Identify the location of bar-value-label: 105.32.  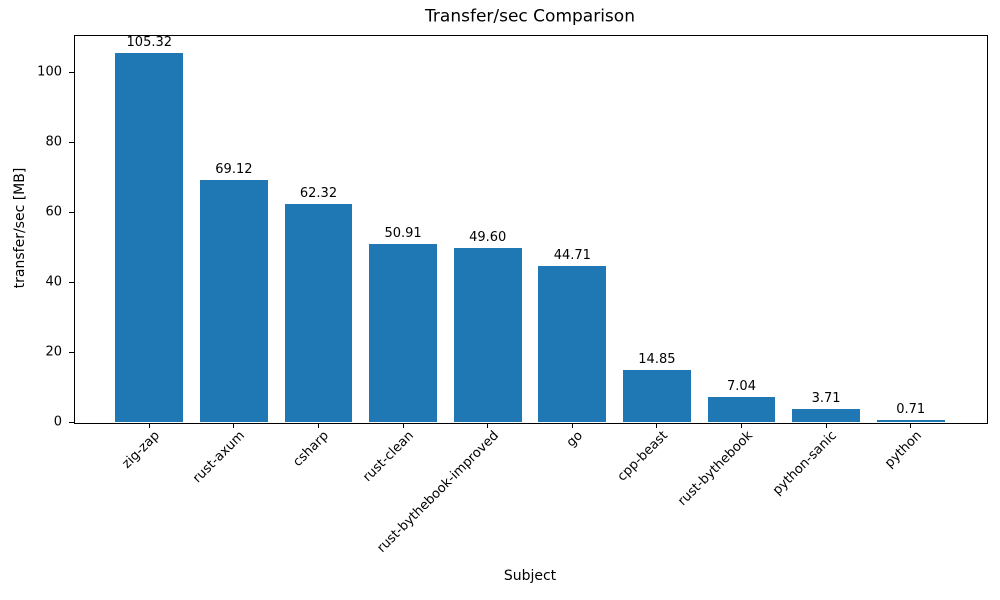
(149, 43).